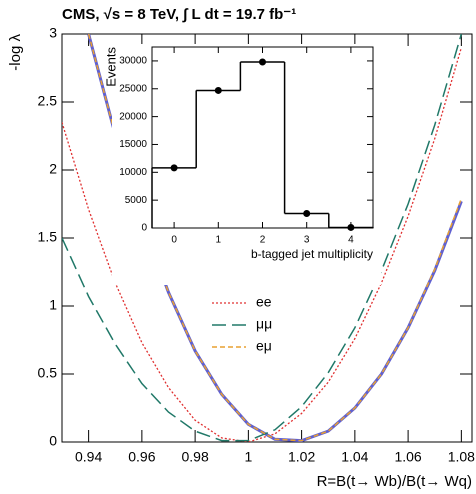 The width and height of the screenshot is (476, 494). Describe the element at coordinates (133, 61) in the screenshot. I see `y-tick-label: 30000` at that location.